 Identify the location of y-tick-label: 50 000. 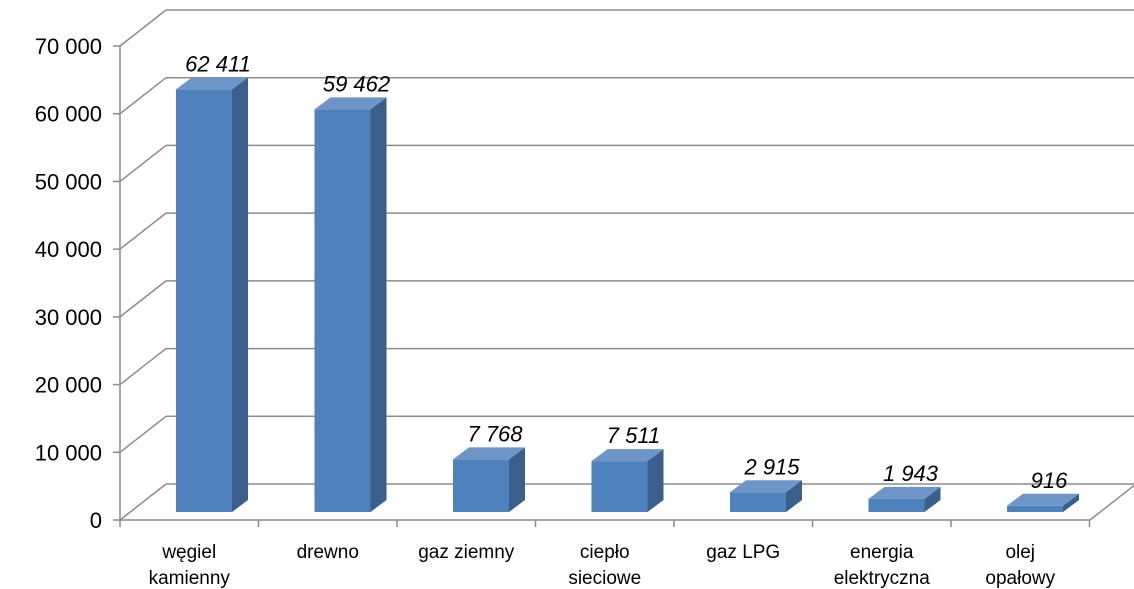
(68, 181).